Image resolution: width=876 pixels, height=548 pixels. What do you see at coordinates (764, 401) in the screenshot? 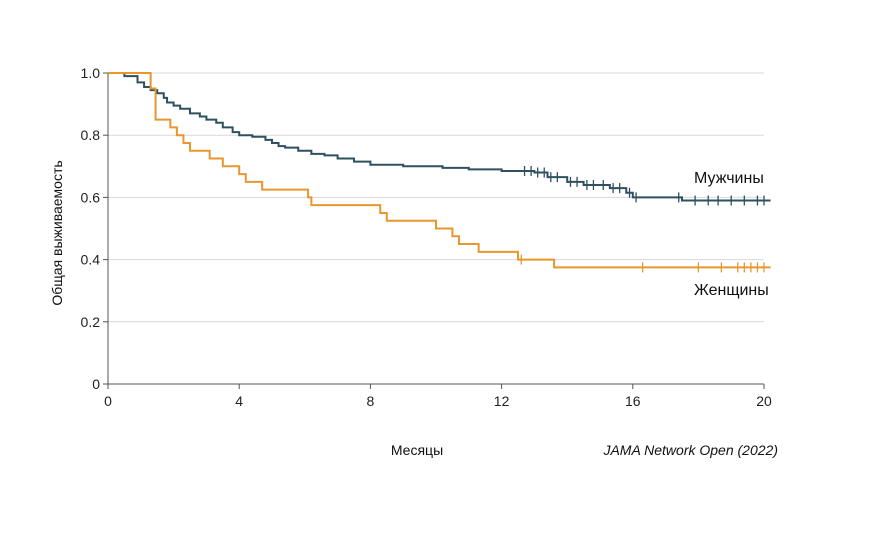
I see `x-tick-label-5: 20` at bounding box center [764, 401].